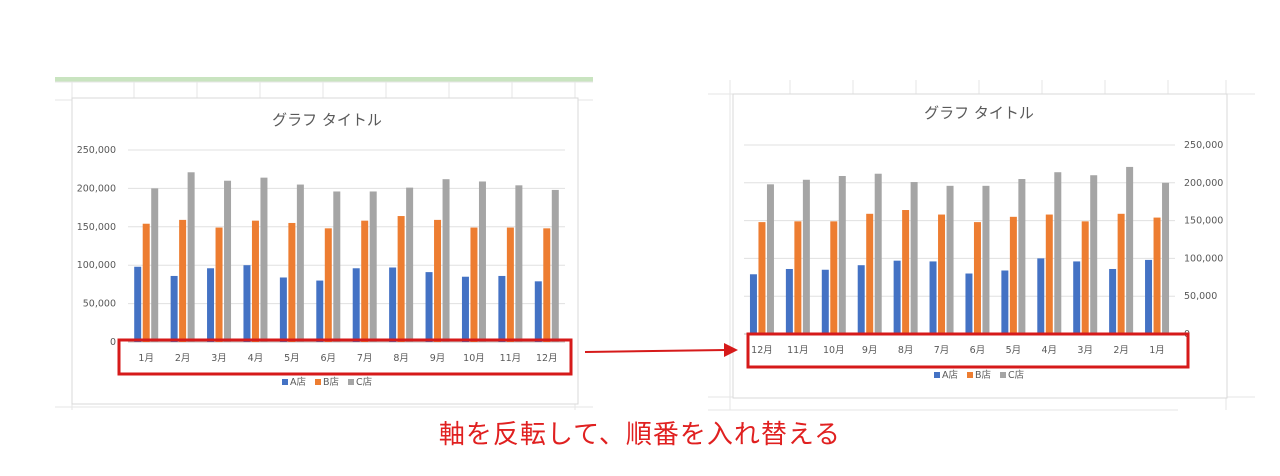 Image resolution: width=1280 pixels, height=476 pixels. Describe the element at coordinates (474, 358) in the screenshot. I see `x-tick-label: 10月` at that location.